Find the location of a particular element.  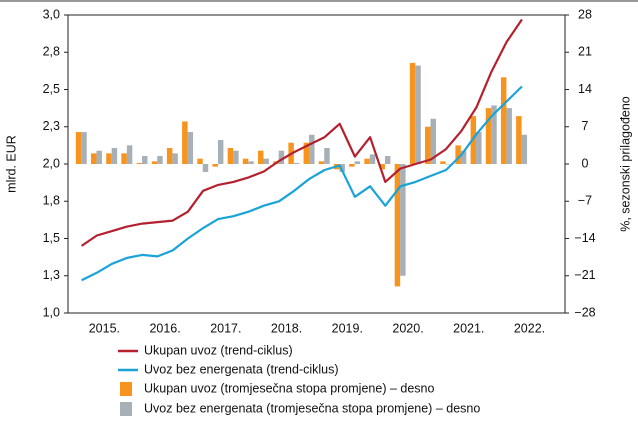

x-tick-label: 2020. is located at coordinates (407, 328).